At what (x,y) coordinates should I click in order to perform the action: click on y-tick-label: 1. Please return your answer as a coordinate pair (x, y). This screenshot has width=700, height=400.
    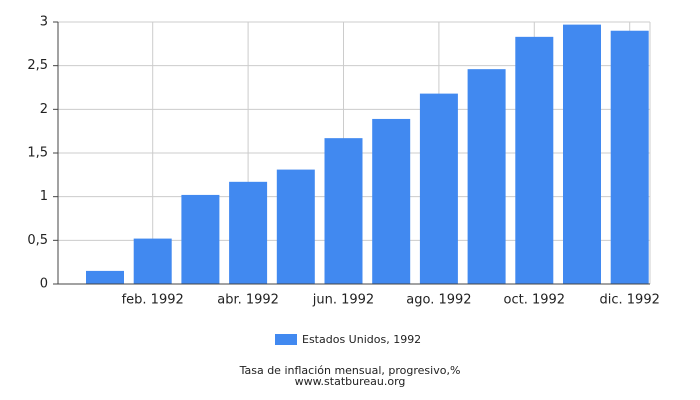
    Looking at the image, I should click on (44, 196).